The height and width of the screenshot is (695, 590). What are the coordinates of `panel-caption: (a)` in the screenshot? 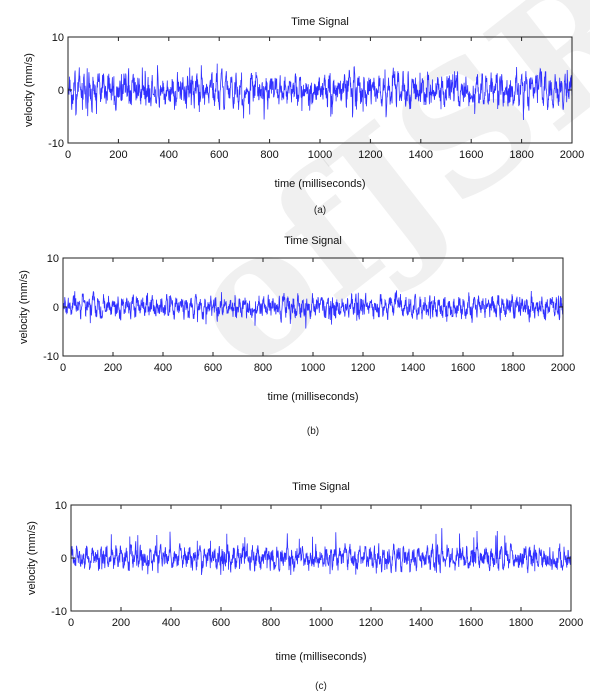 It's located at (320, 210).